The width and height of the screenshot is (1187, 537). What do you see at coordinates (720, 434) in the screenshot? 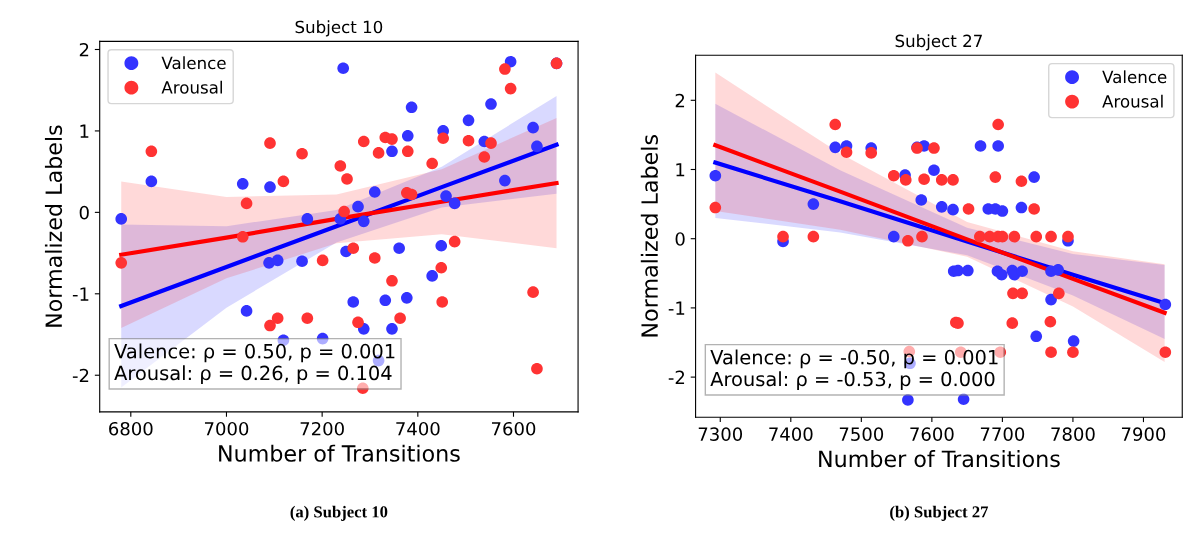
I see `x-tick-label: 7300` at bounding box center [720, 434].